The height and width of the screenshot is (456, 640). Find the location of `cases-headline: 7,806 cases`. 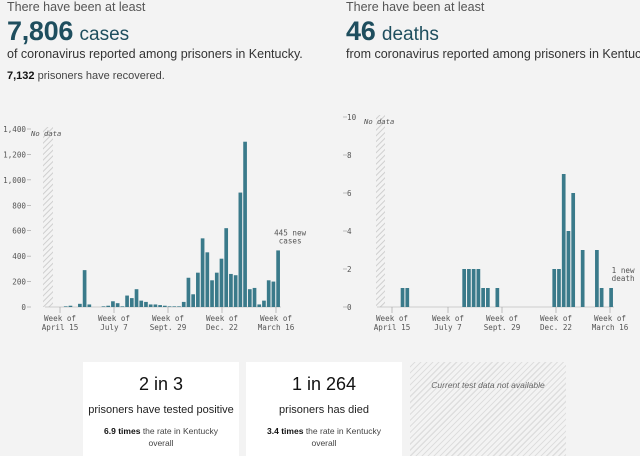

cases-headline: 7,806 cases is located at coordinates (68, 31).